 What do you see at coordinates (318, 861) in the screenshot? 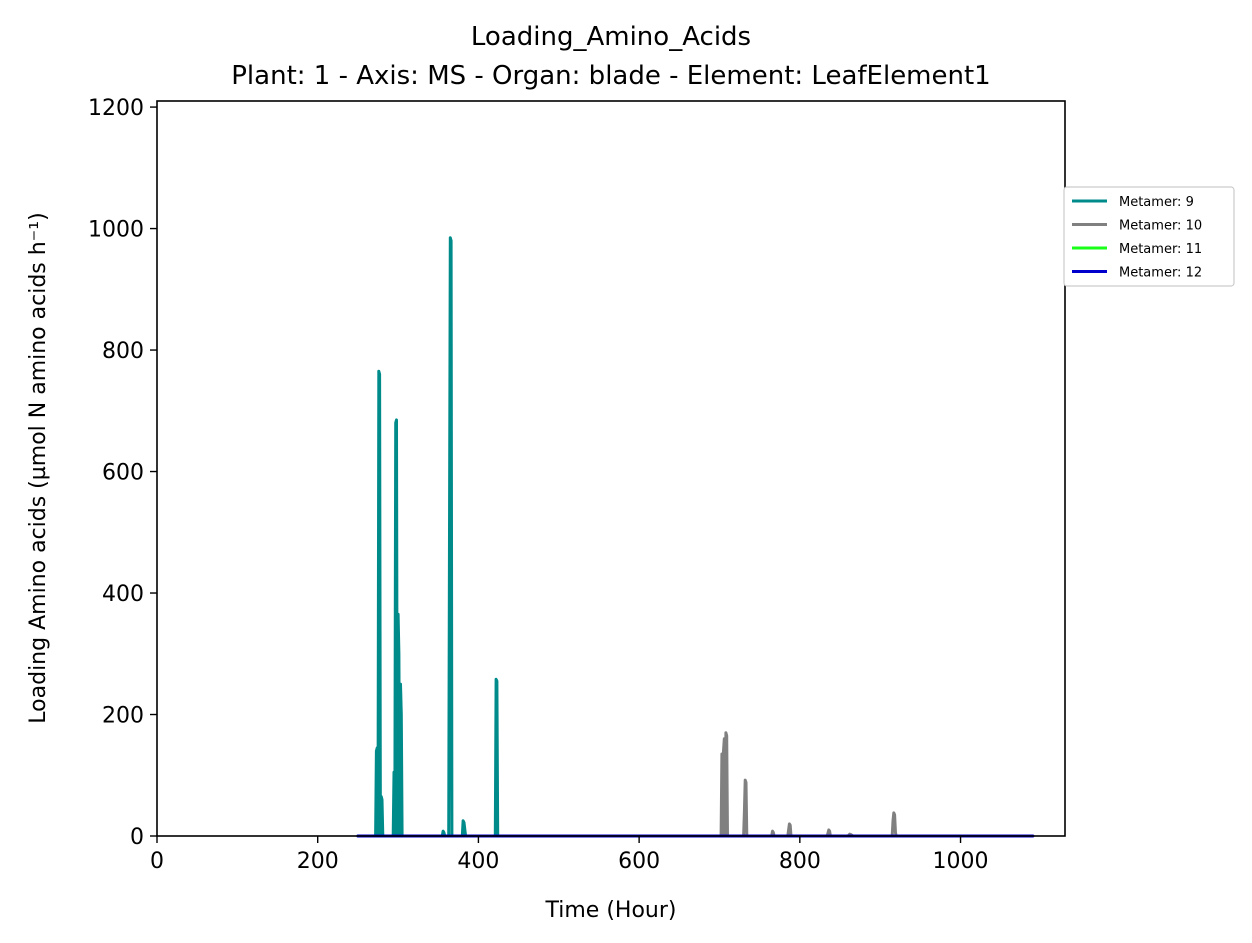
I see `x-tick-label: 200` at bounding box center [318, 861].